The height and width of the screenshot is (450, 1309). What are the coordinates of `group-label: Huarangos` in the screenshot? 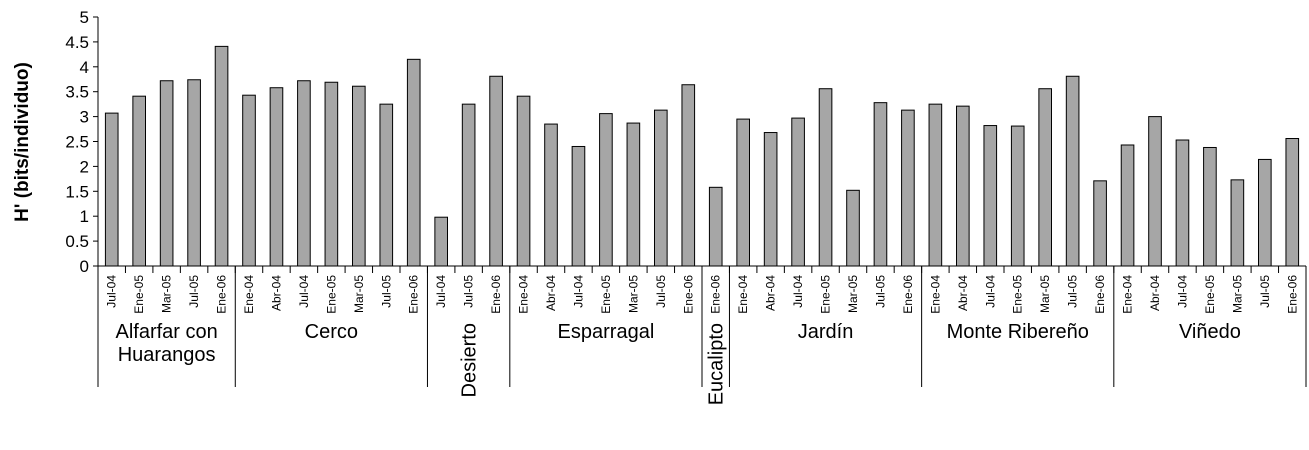 It's located at (167, 355).